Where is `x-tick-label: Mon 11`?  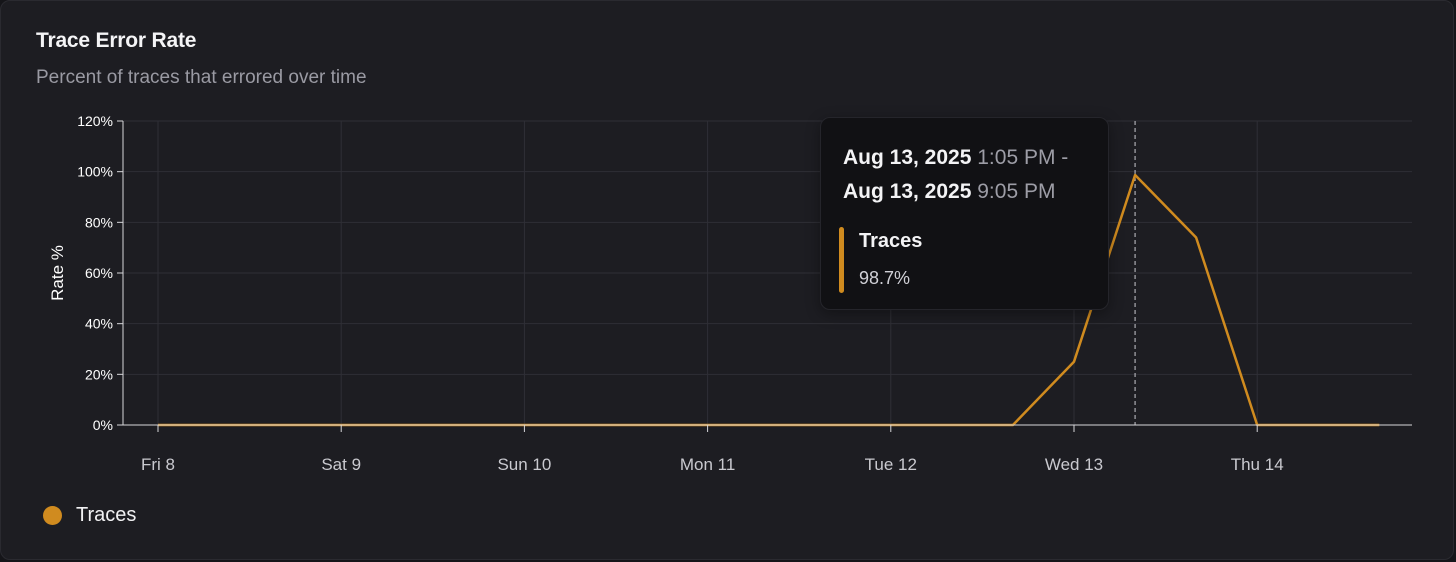
x-tick-label: Mon 11 is located at coordinates (707, 464).